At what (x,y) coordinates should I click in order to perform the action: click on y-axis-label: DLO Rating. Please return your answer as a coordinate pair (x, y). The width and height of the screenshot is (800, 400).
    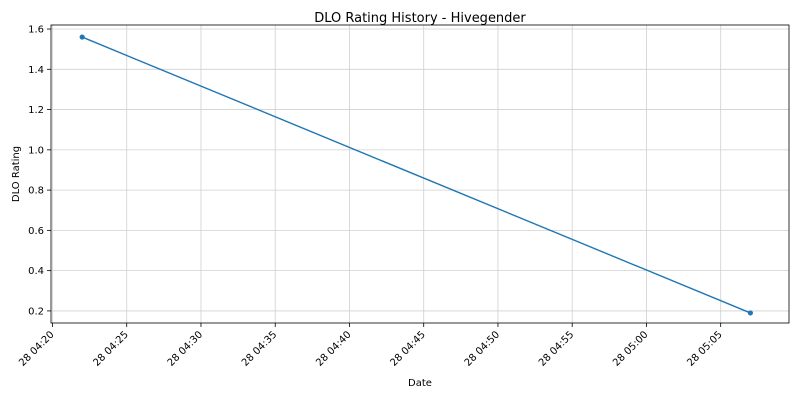
    Looking at the image, I should click on (16, 174).